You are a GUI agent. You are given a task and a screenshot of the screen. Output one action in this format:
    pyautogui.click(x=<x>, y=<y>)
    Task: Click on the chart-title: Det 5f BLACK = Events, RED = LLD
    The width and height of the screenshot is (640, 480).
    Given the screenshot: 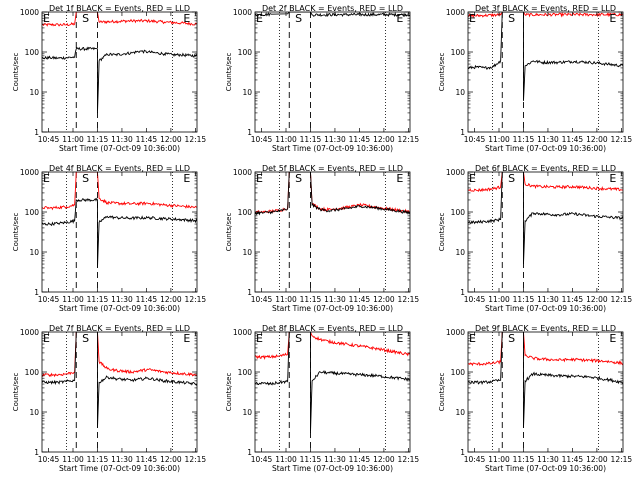 What is the action you would take?
    pyautogui.click(x=332, y=168)
    